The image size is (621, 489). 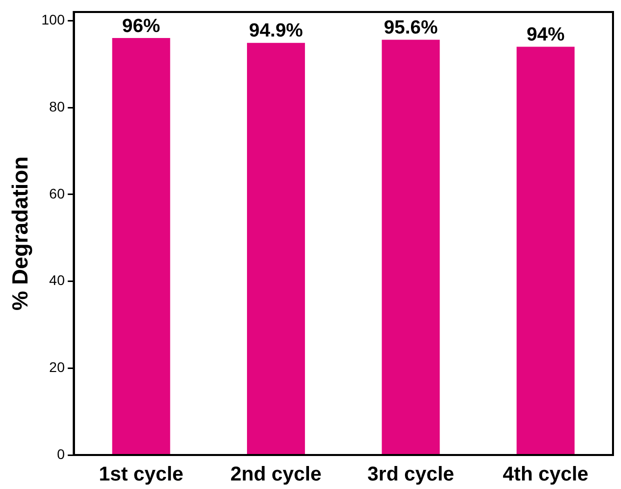 What do you see at coordinates (276, 31) in the screenshot?
I see `data-label: 94.9%` at bounding box center [276, 31].